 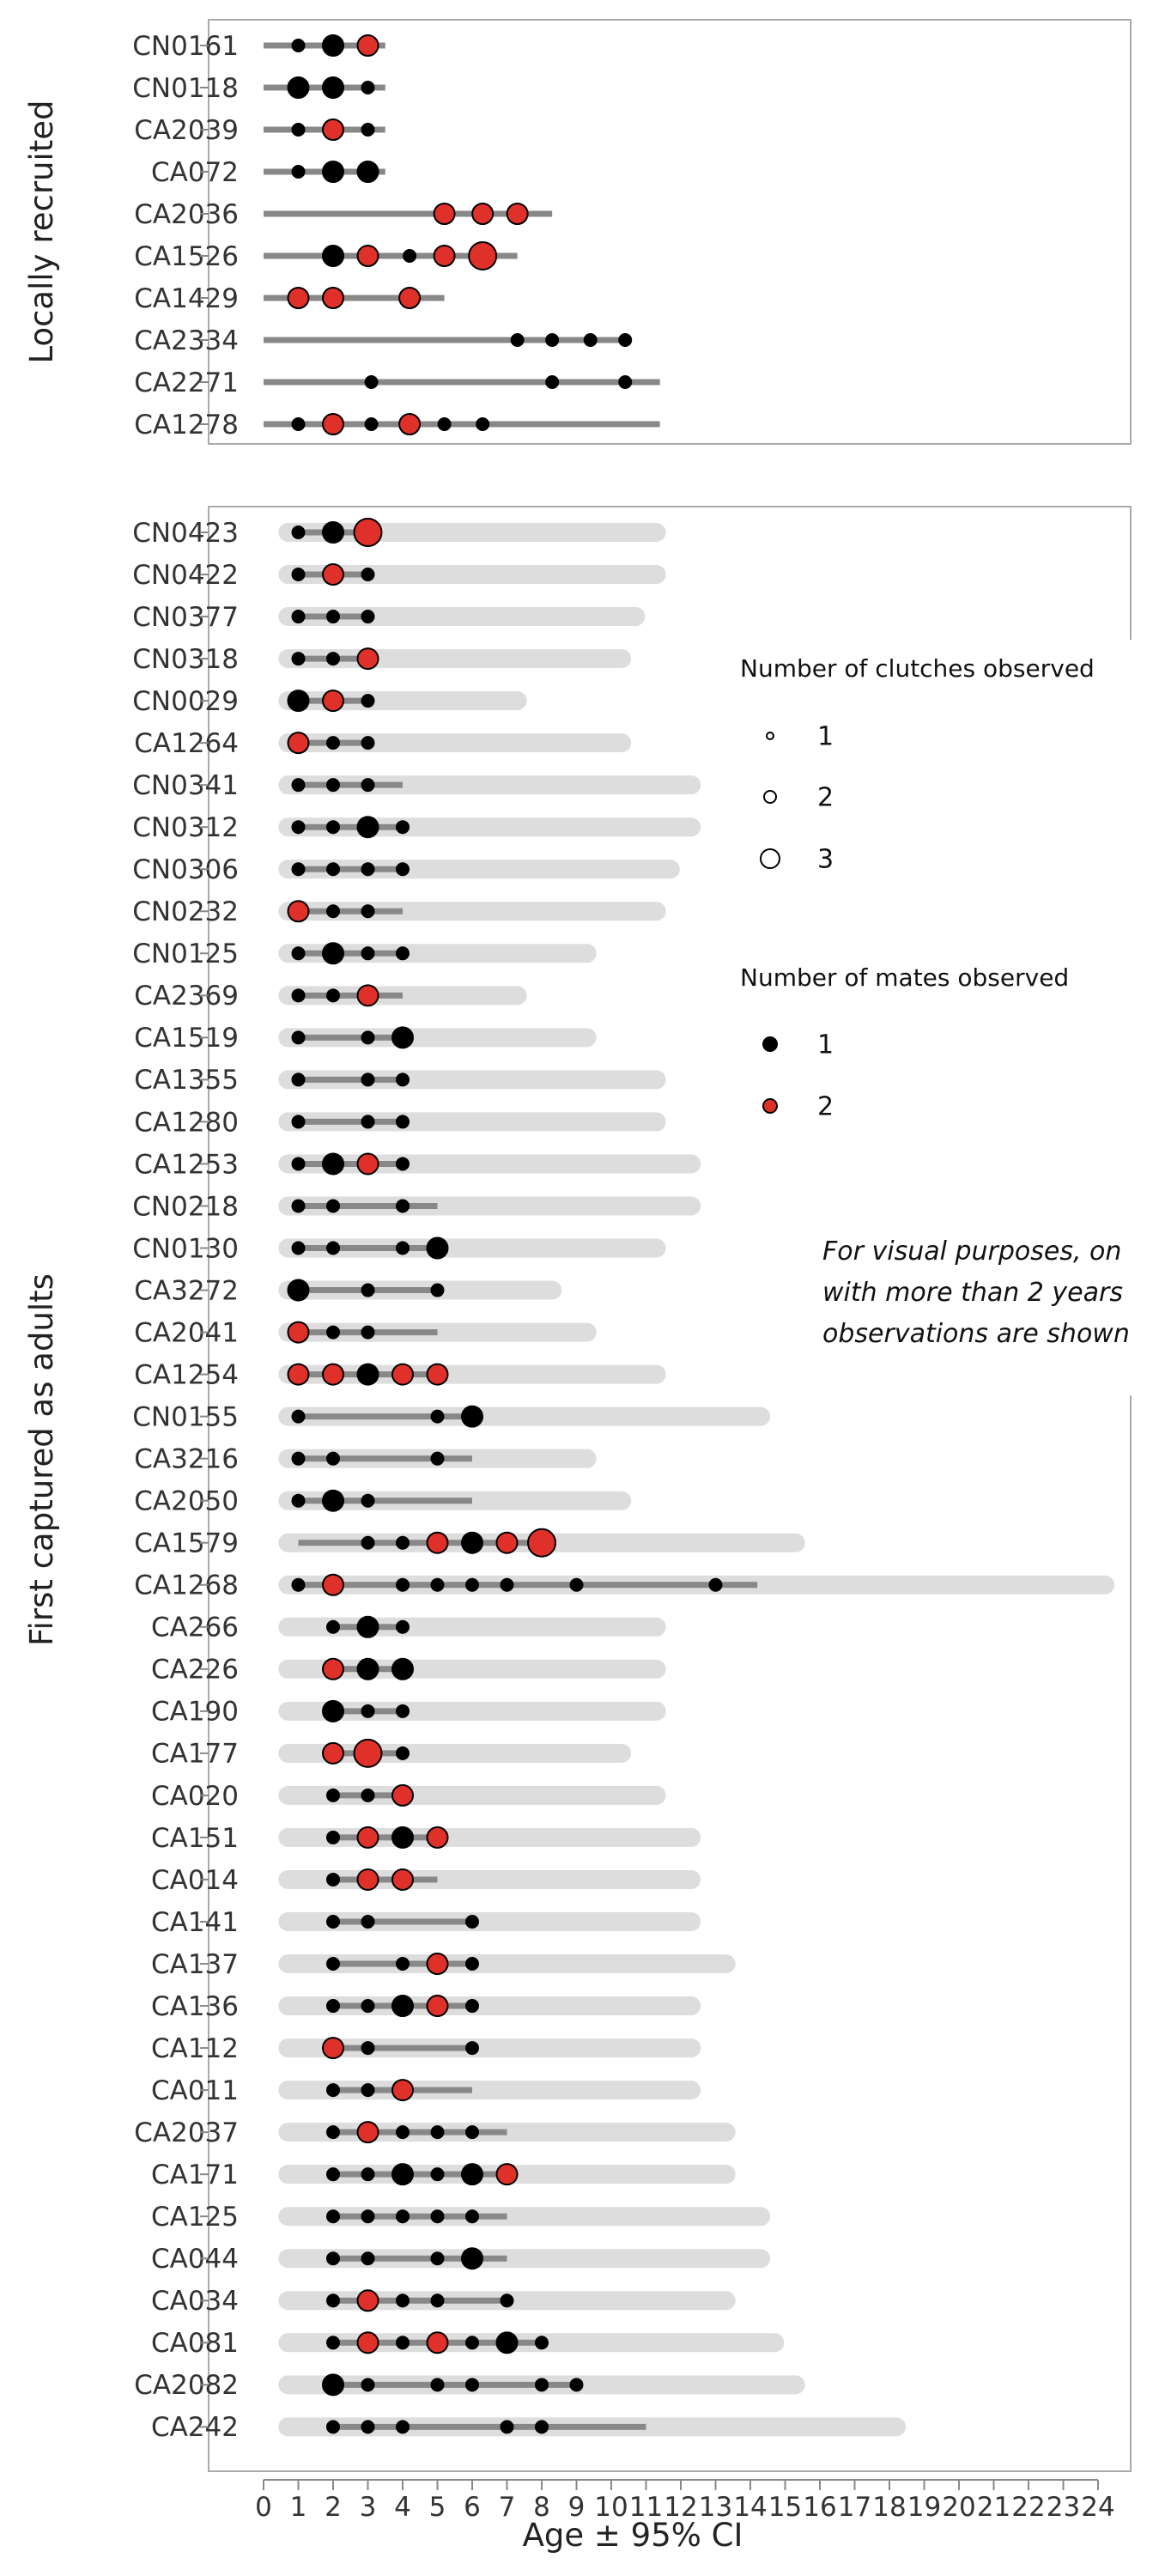 I want to click on legend-clutch-label: 3, so click(x=826, y=860).